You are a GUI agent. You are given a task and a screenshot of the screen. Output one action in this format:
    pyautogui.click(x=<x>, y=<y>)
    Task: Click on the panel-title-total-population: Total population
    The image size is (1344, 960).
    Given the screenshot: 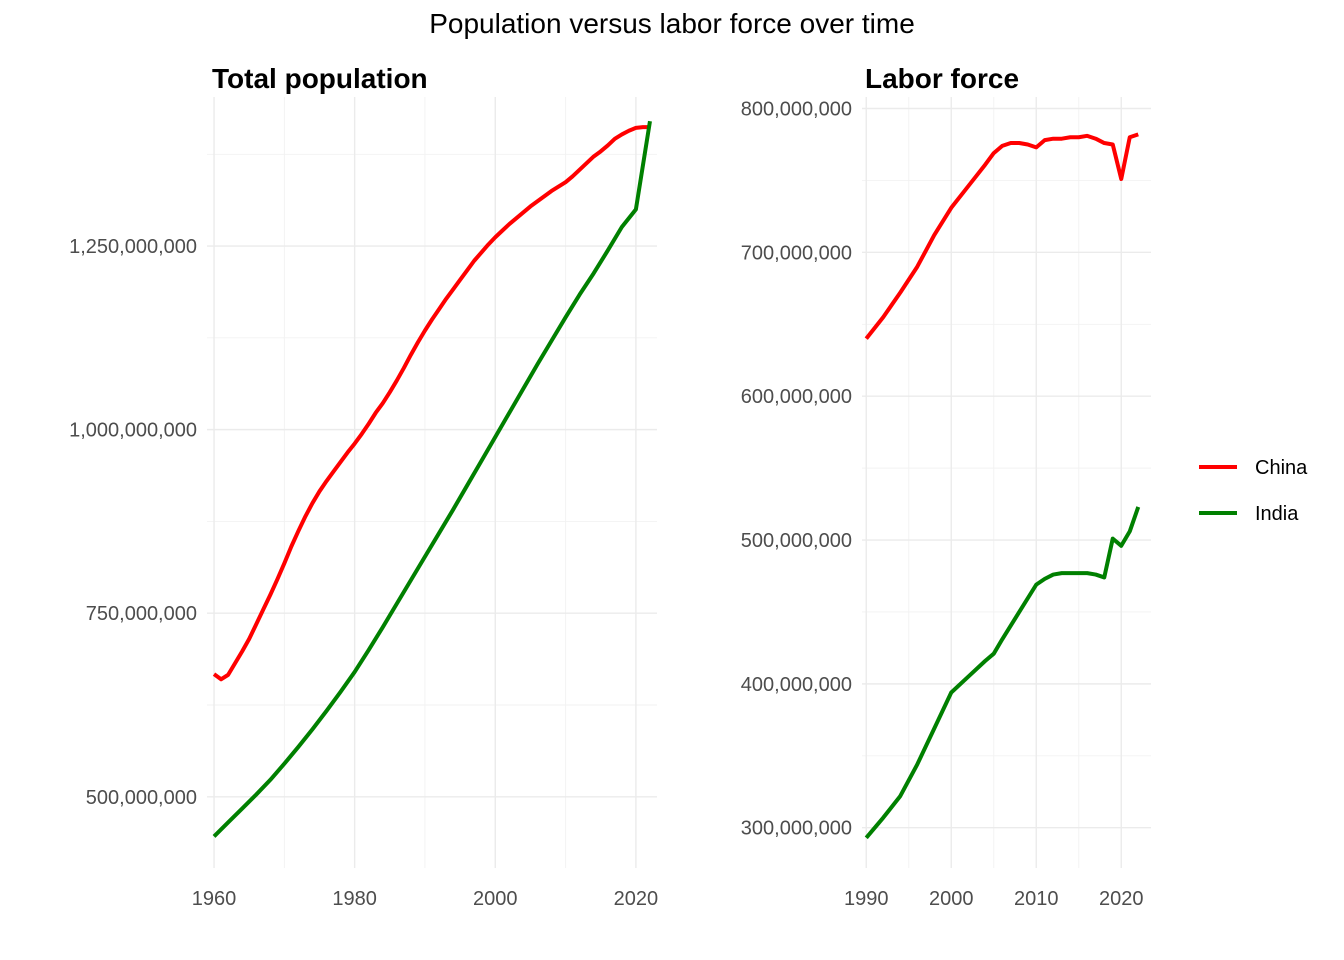 What is the action you would take?
    pyautogui.click(x=320, y=78)
    